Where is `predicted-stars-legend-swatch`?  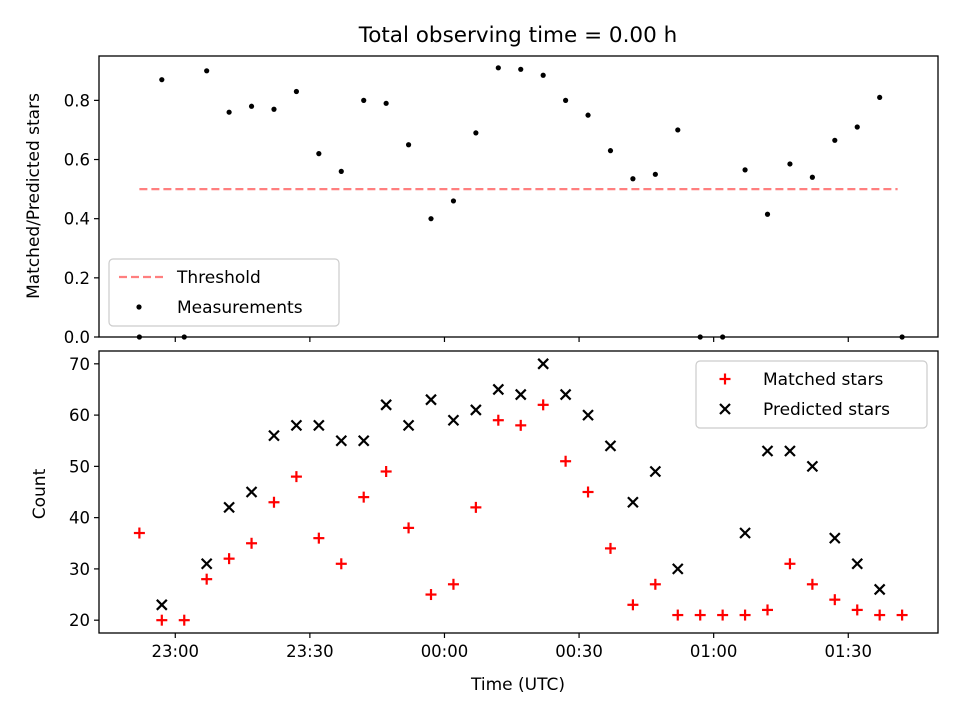 predicted-stars-legend-swatch is located at coordinates (725, 409).